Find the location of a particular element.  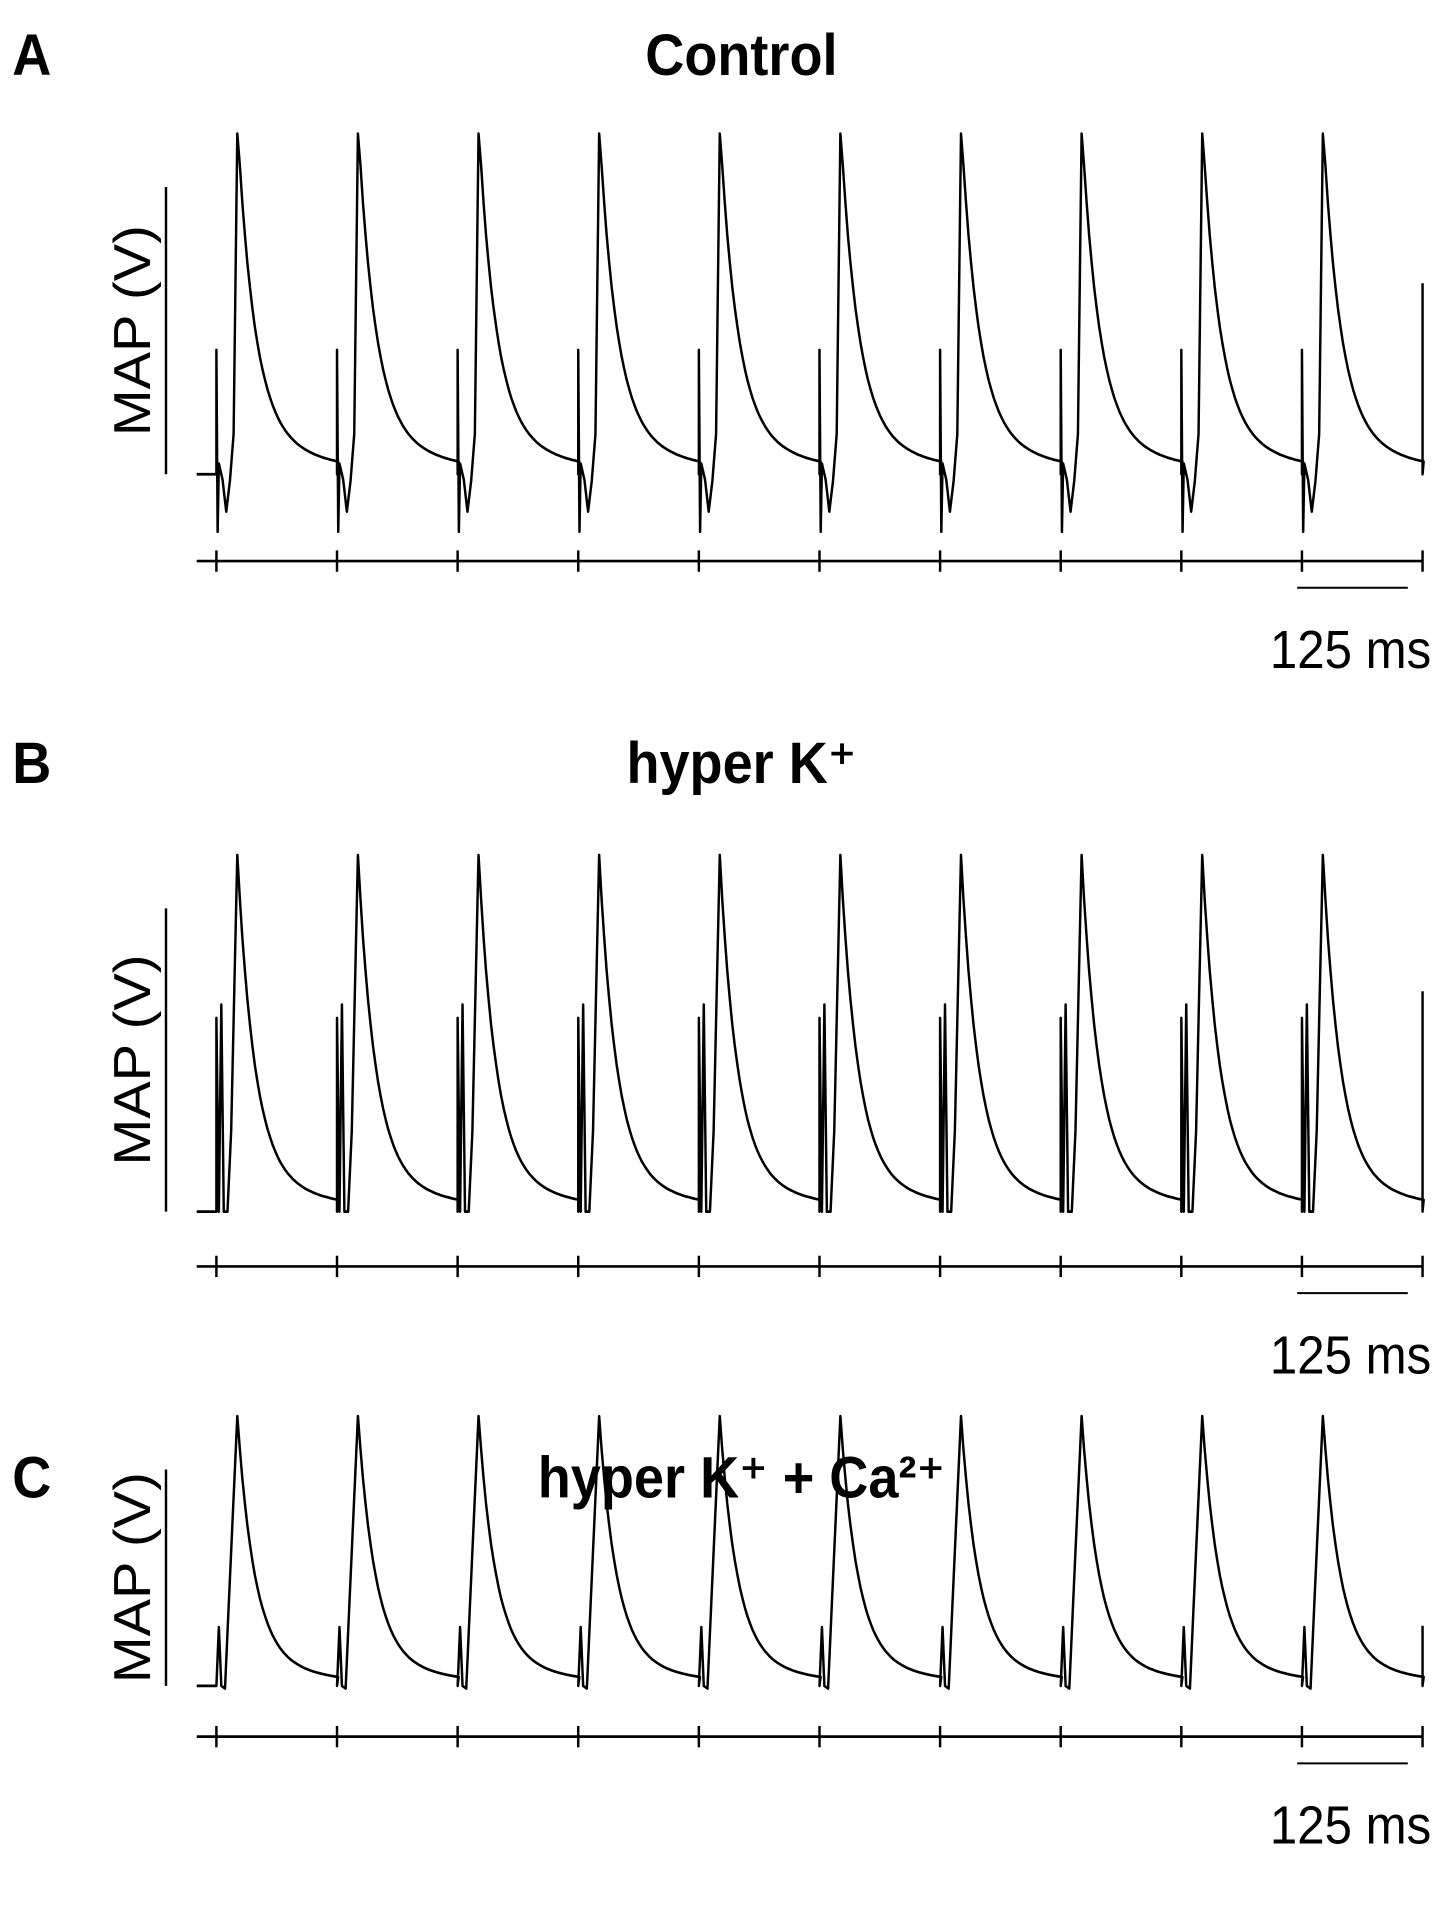

trace is located at coordinates (810, 1552).